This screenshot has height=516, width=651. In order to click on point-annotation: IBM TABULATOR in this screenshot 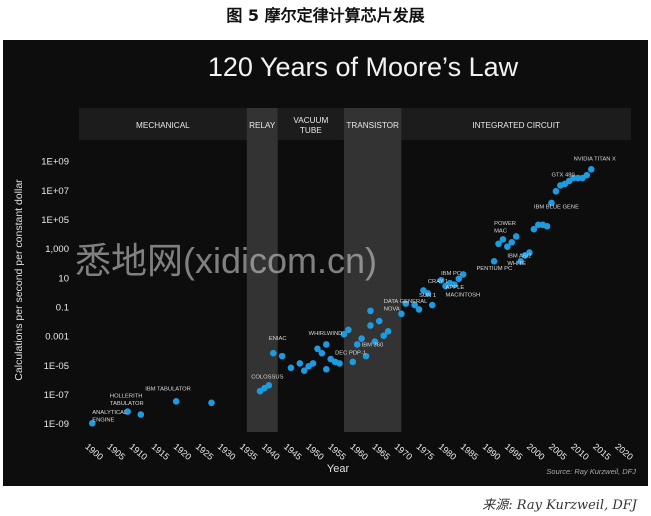, I will do `click(168, 389)`.